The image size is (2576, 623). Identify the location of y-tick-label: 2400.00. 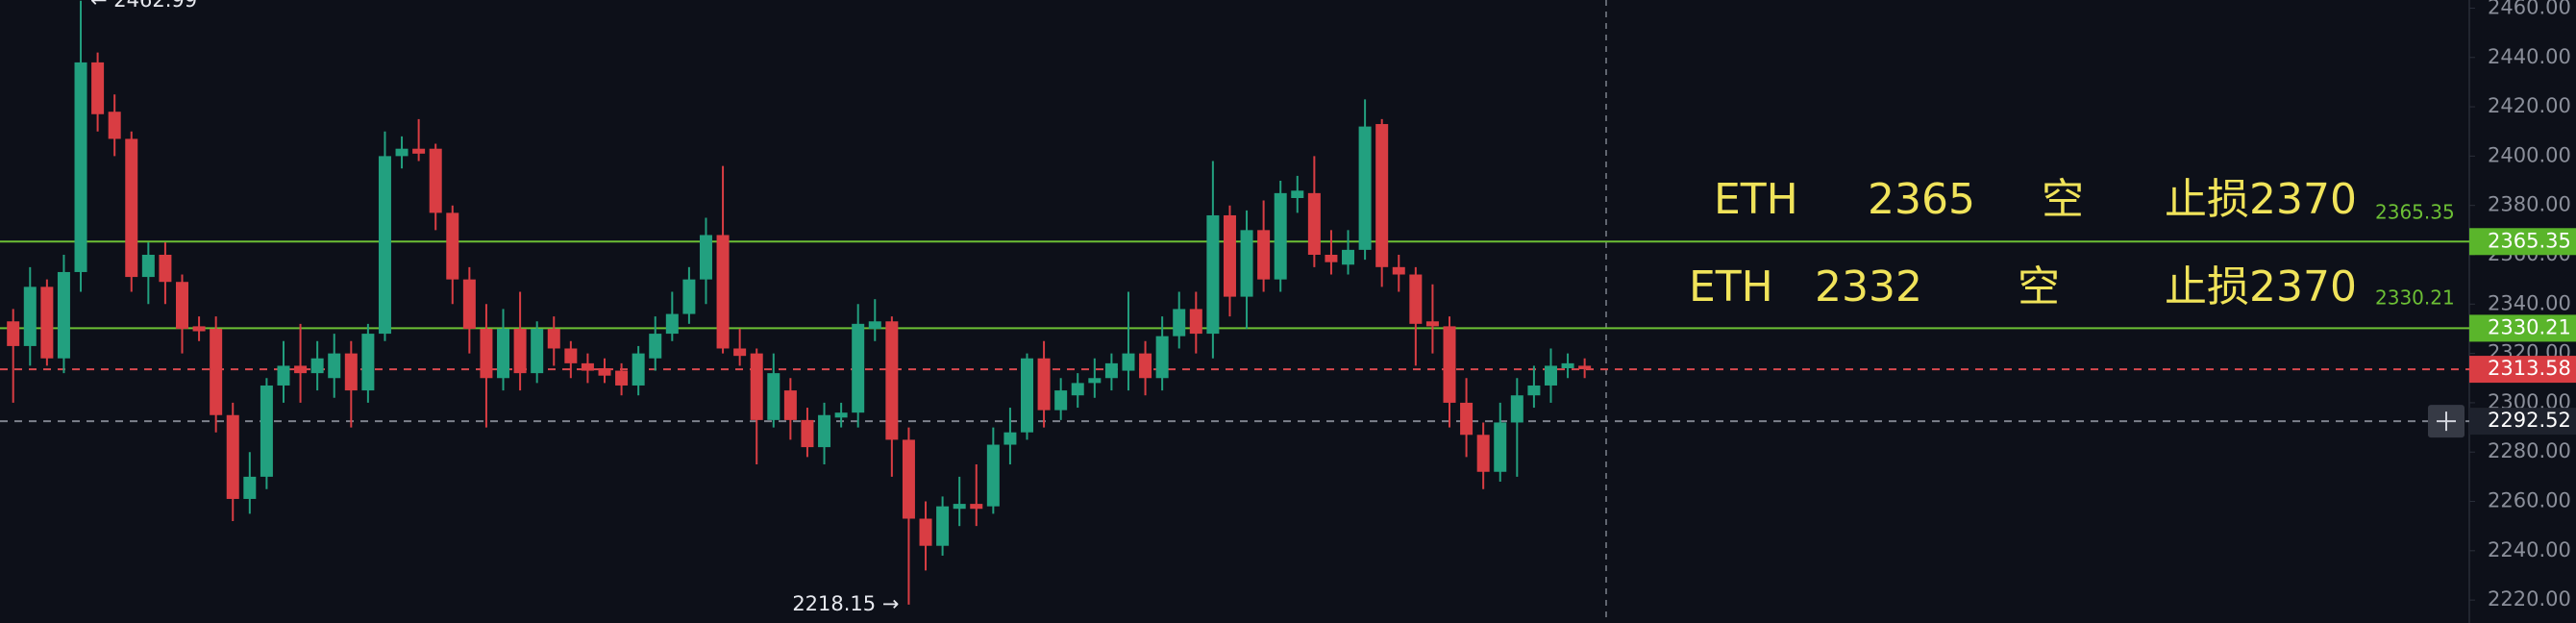
(2530, 155).